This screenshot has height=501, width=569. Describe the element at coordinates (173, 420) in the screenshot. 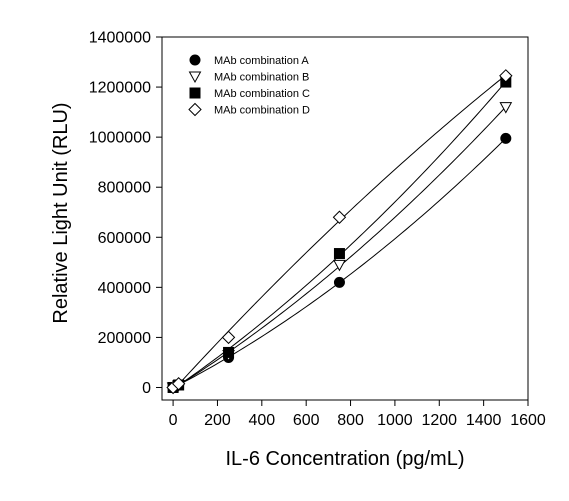

I see `x-tick-label: 0` at that location.